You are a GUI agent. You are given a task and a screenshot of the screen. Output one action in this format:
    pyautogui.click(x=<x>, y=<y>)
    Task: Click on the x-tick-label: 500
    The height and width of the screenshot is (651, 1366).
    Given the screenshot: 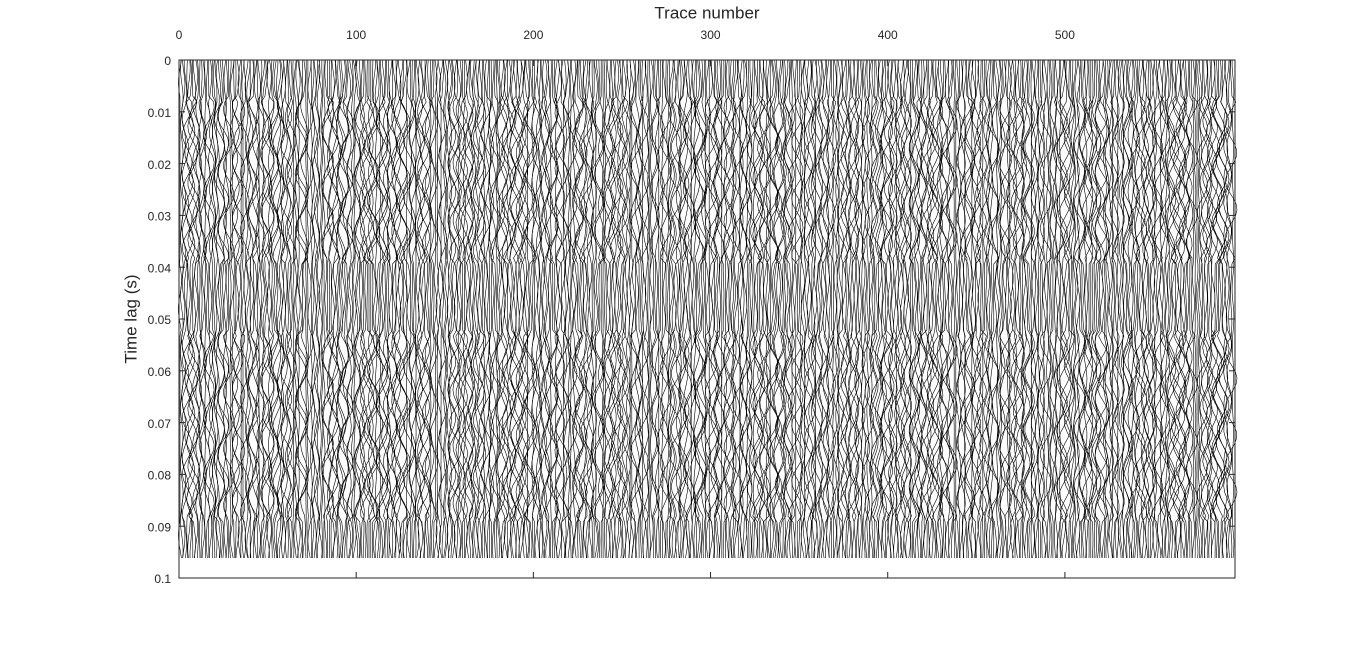 What is the action you would take?
    pyautogui.click(x=1065, y=35)
    